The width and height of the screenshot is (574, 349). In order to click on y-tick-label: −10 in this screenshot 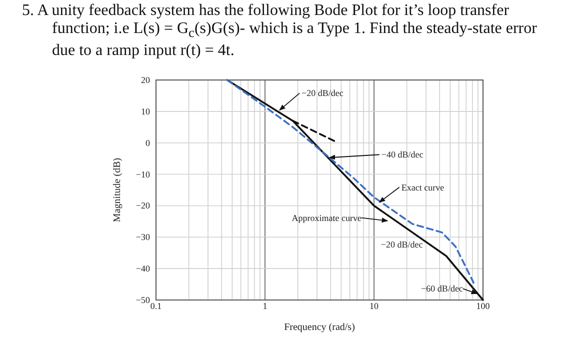, I will do `click(143, 174)`.